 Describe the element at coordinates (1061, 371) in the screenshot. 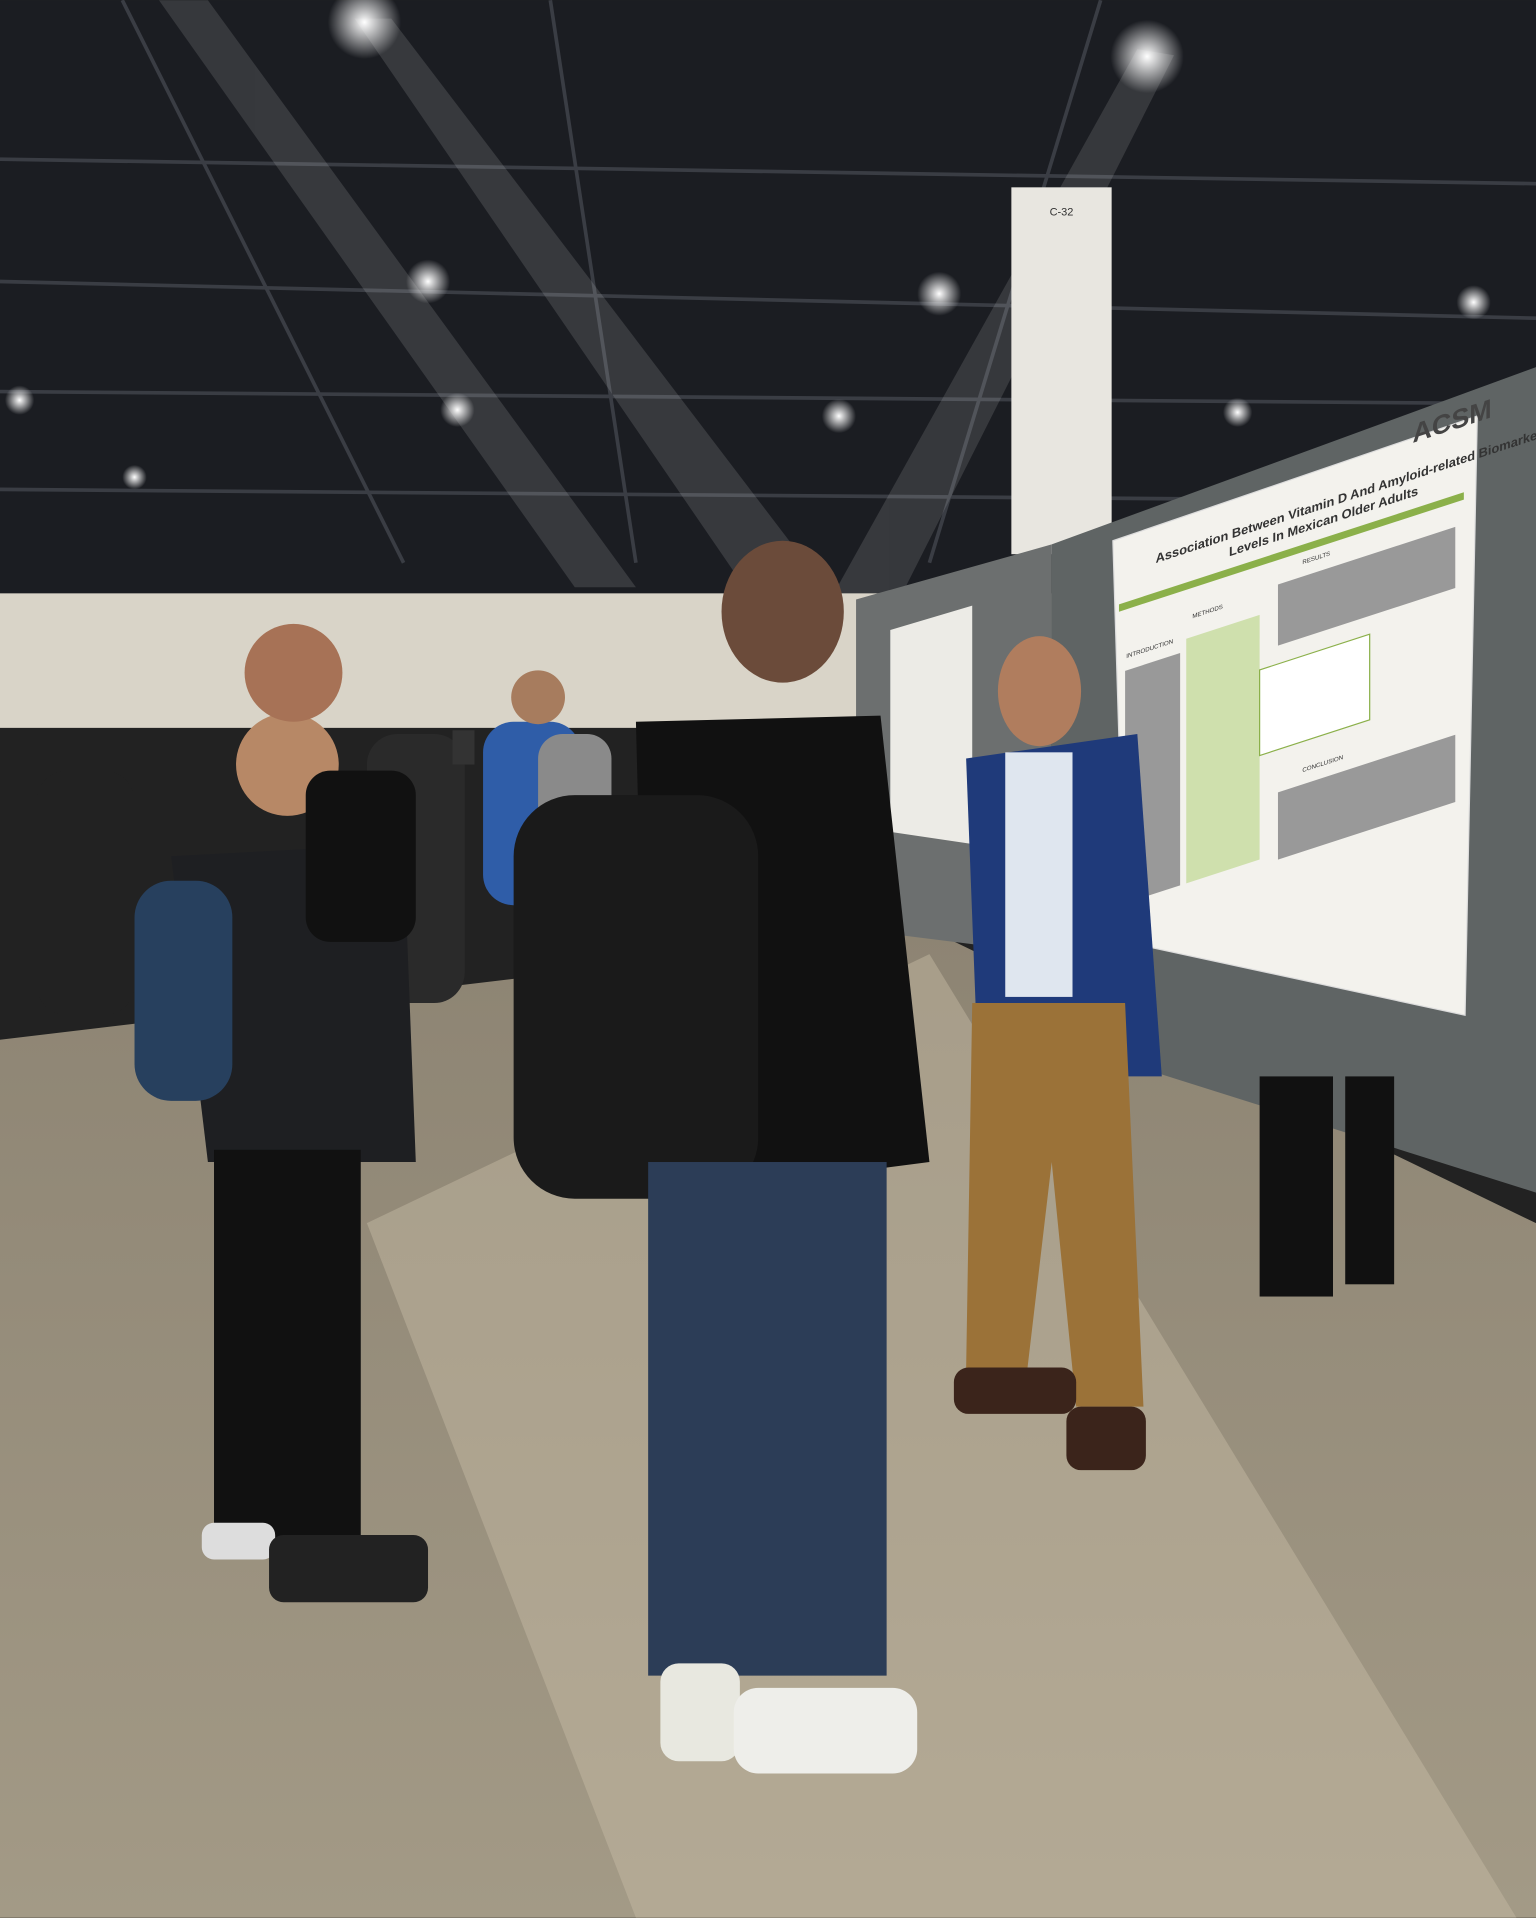

I see `pillar` at that location.